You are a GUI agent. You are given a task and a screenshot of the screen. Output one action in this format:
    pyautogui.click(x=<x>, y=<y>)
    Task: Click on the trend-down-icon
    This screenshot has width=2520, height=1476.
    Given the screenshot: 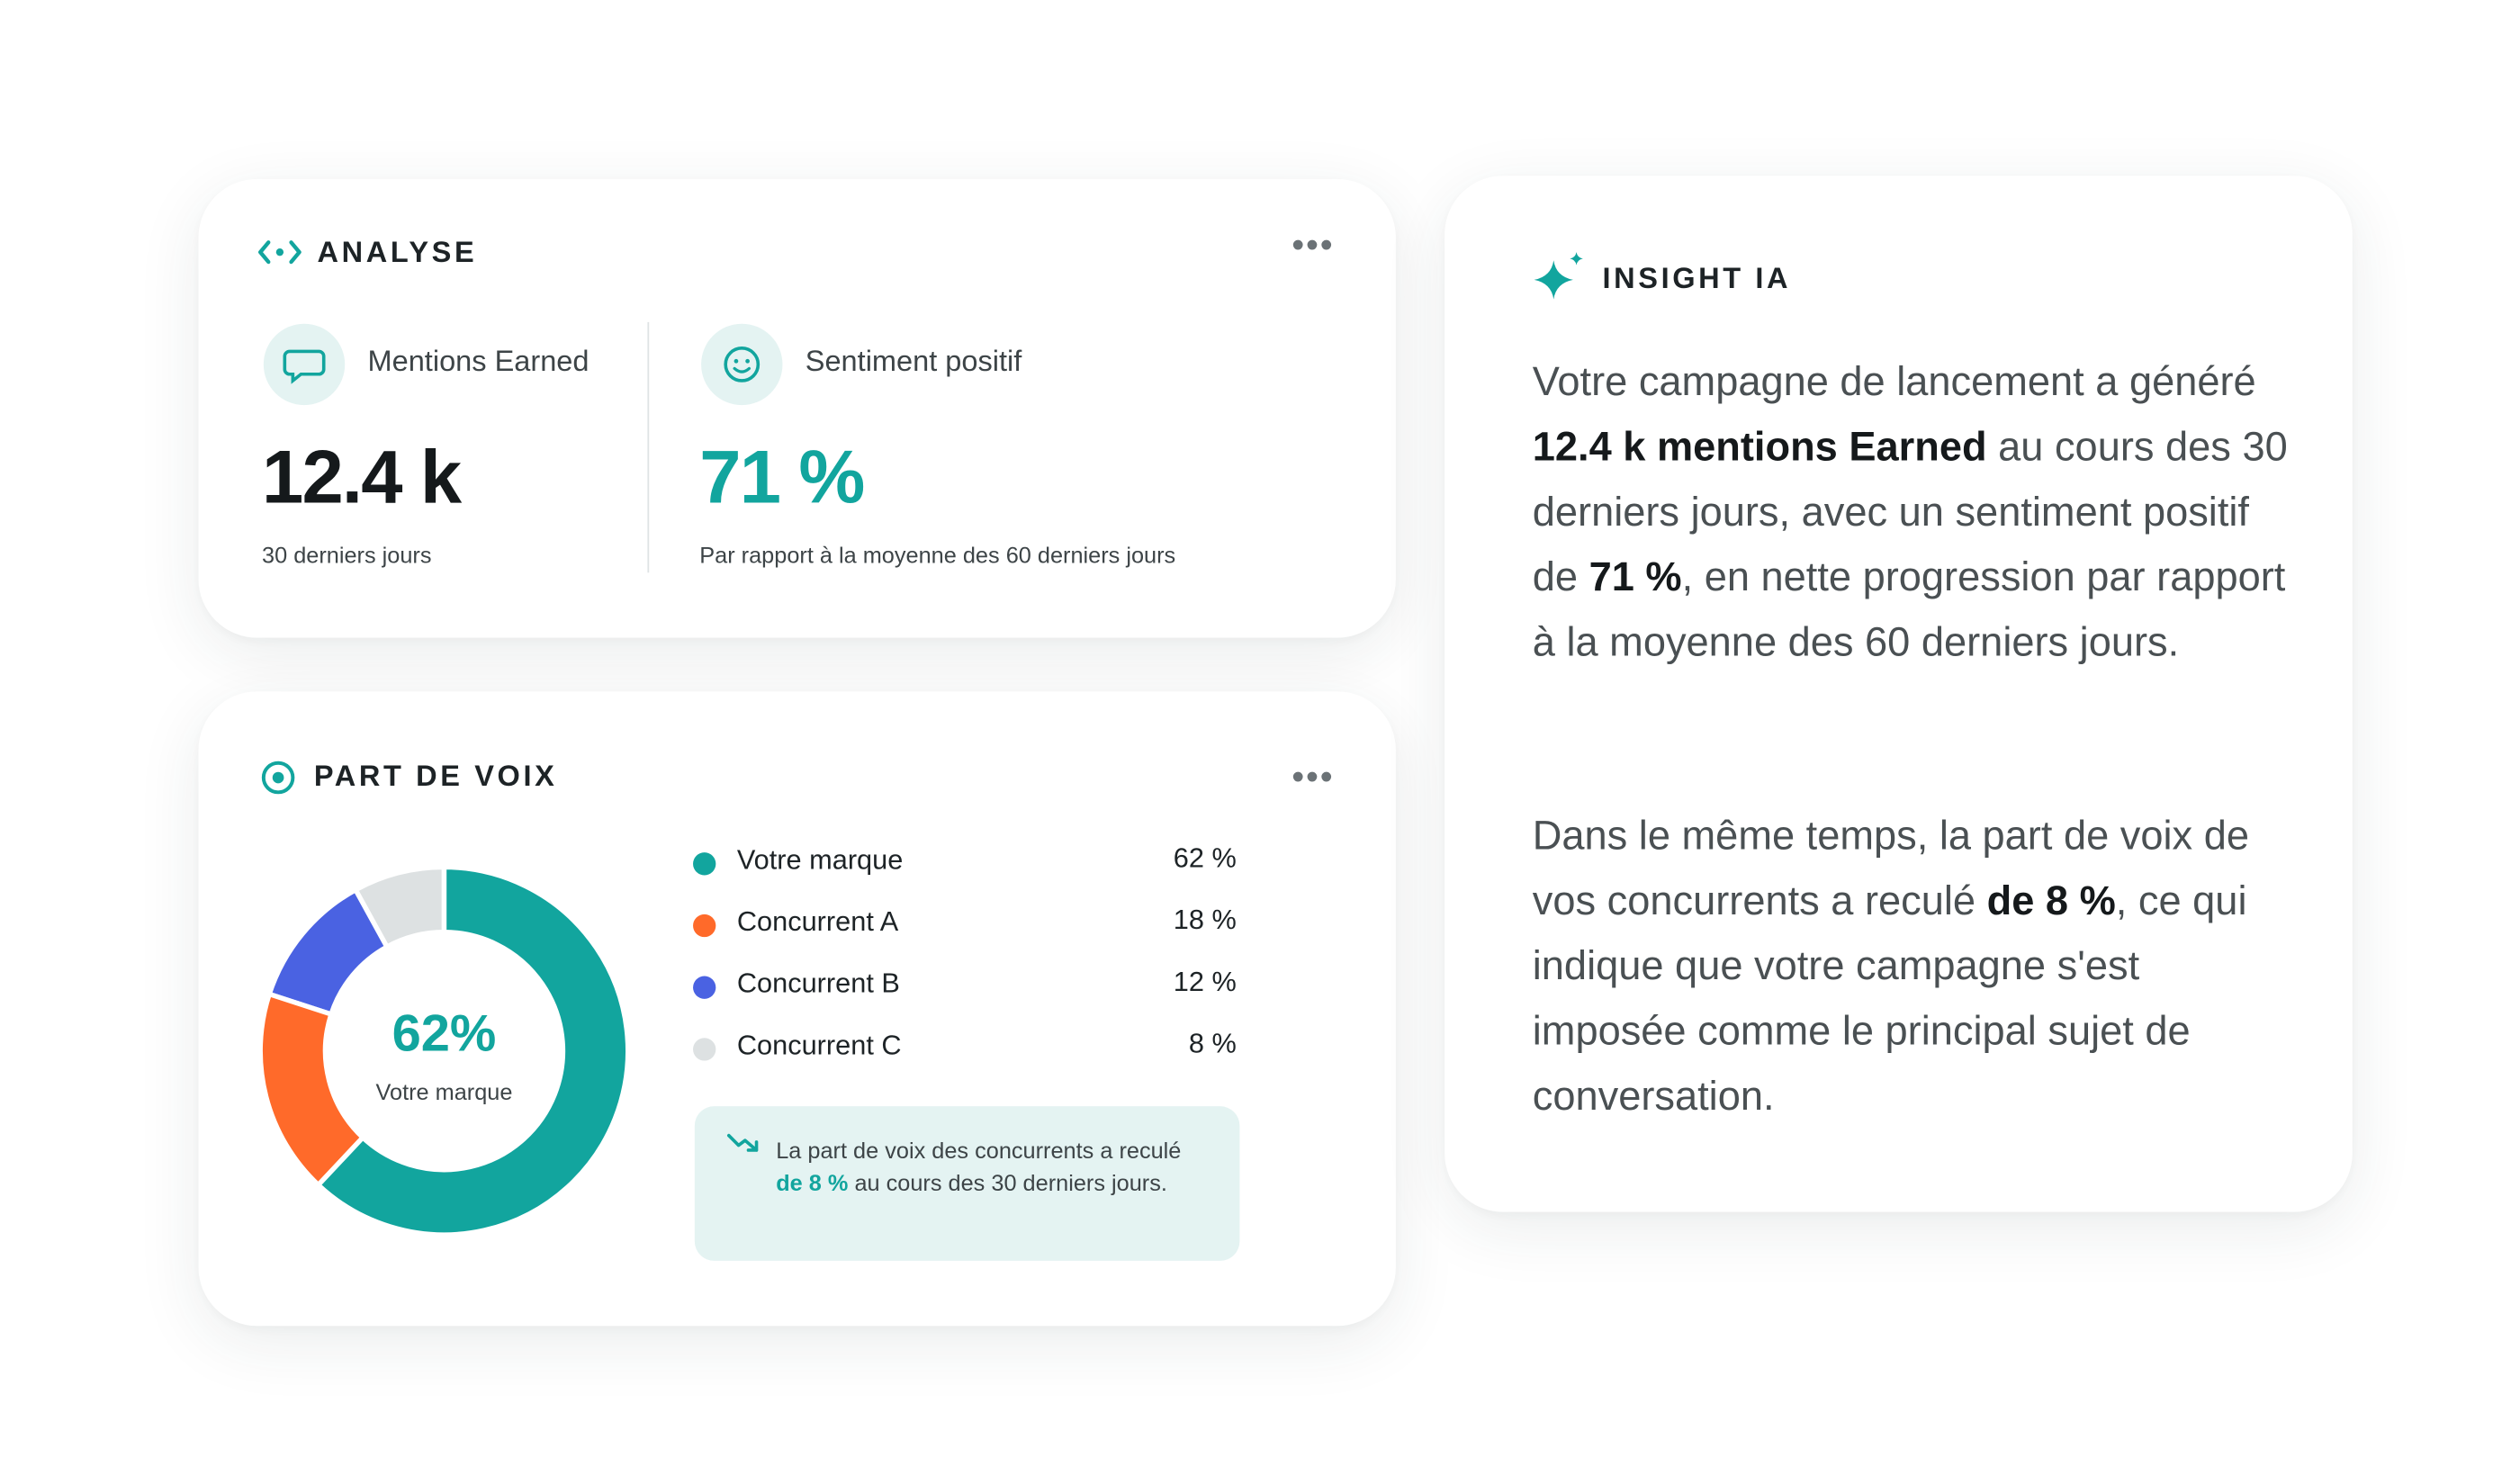 What is the action you would take?
    pyautogui.click(x=742, y=1143)
    